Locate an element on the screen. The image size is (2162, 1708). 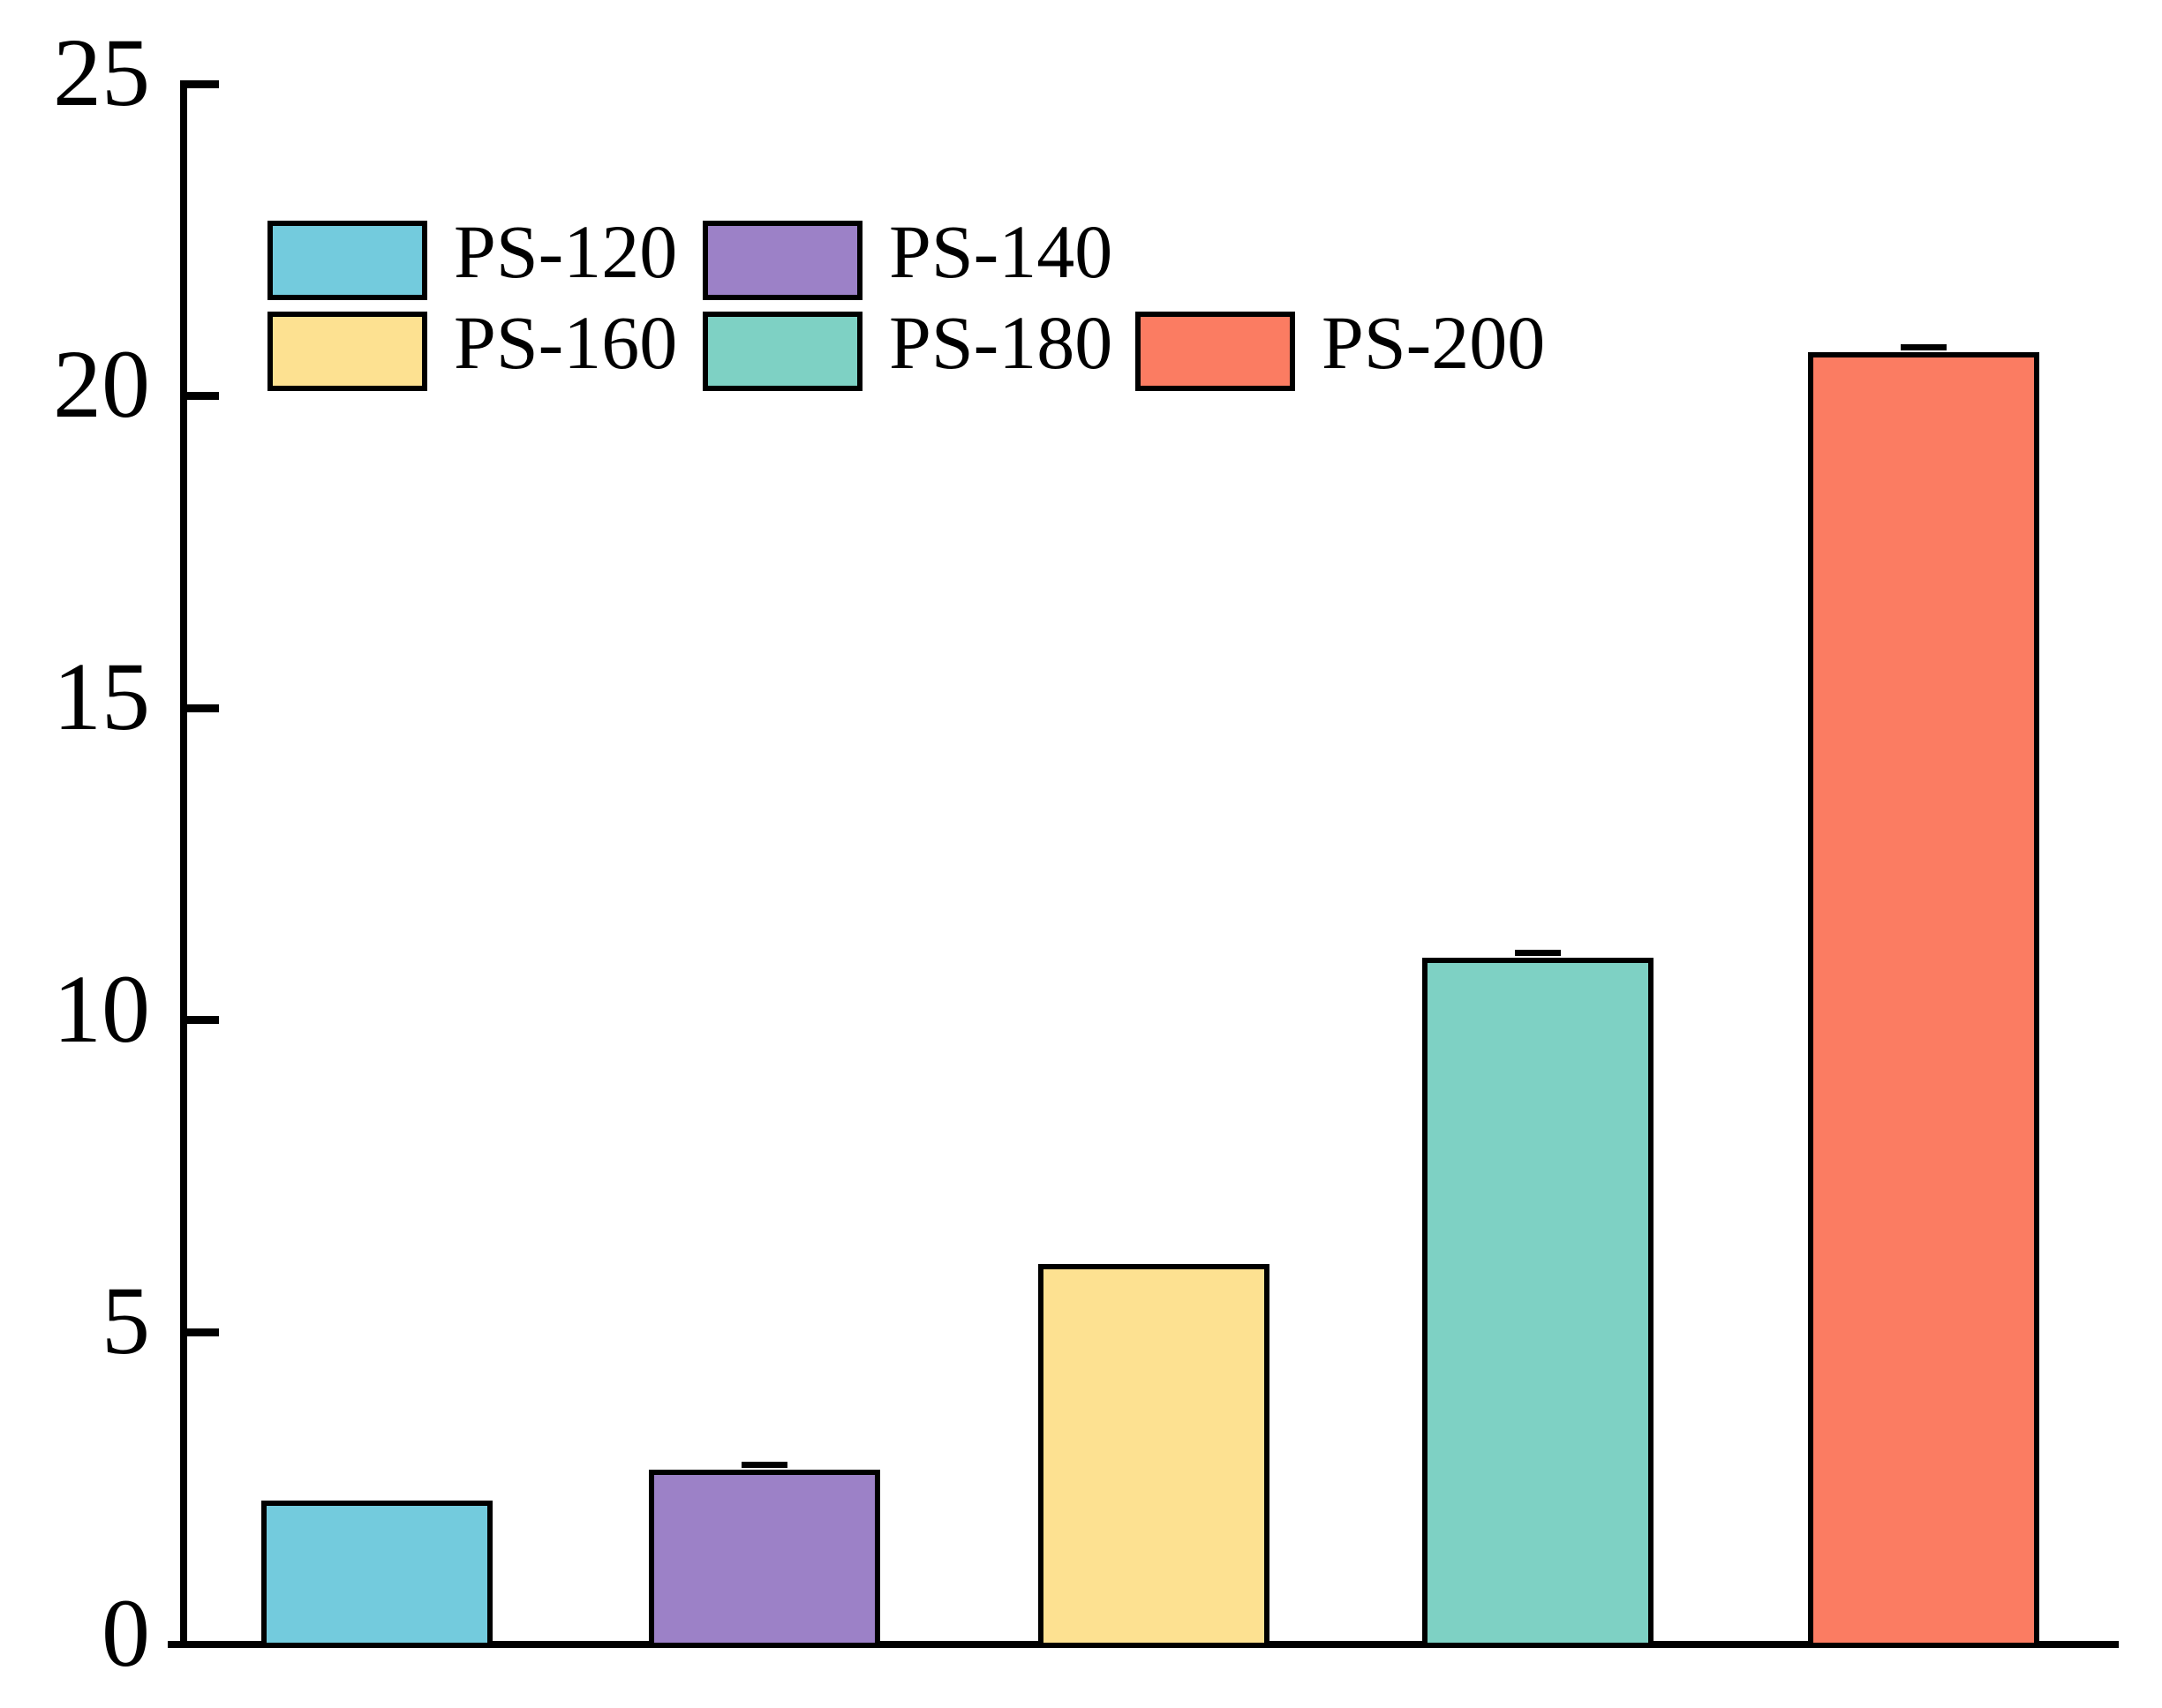
y-tick-label: 10 is located at coordinates (101, 1009).